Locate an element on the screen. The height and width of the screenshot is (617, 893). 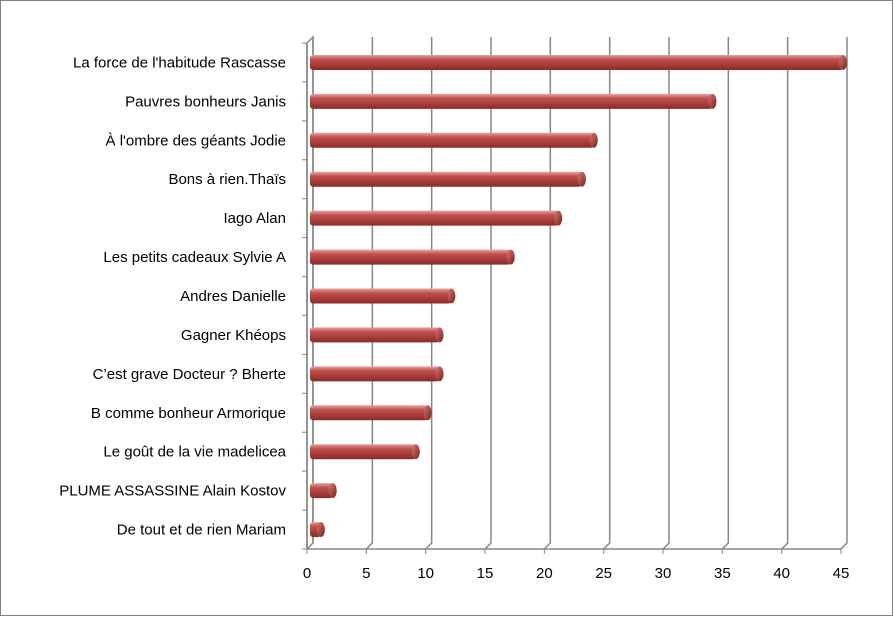
category-label: Andres Danielle is located at coordinates (233, 296).